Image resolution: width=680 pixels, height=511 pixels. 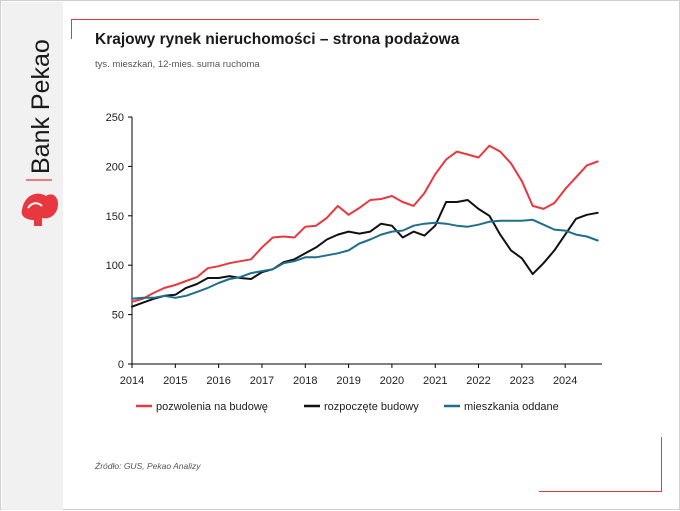 I want to click on x-tick-label: 2016, so click(x=218, y=381).